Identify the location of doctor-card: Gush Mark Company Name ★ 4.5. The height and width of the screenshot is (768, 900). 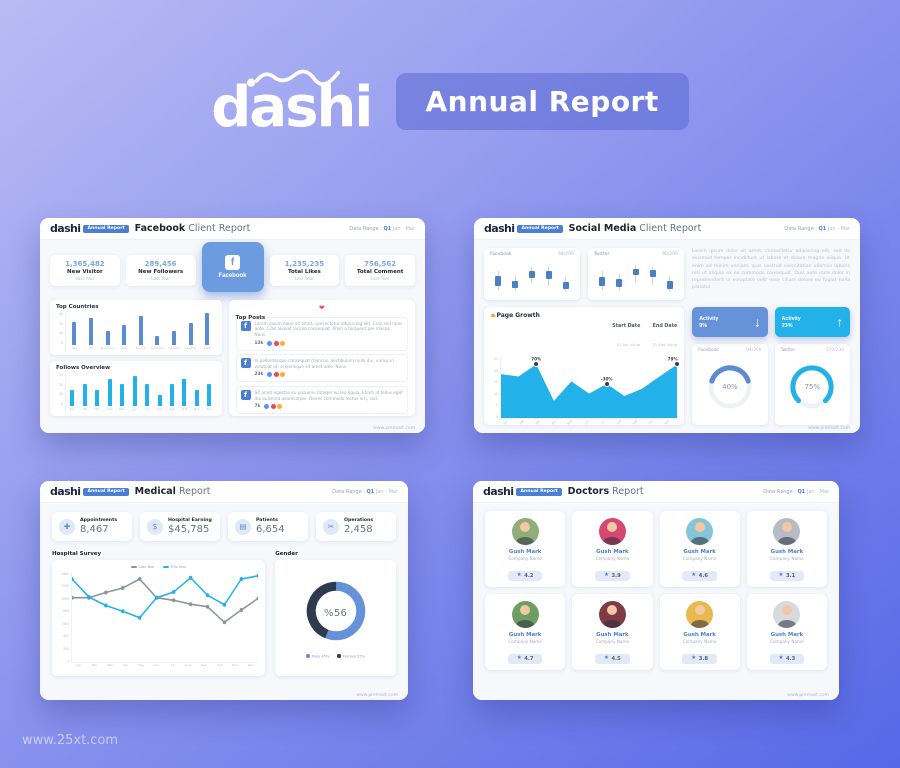
(612, 631).